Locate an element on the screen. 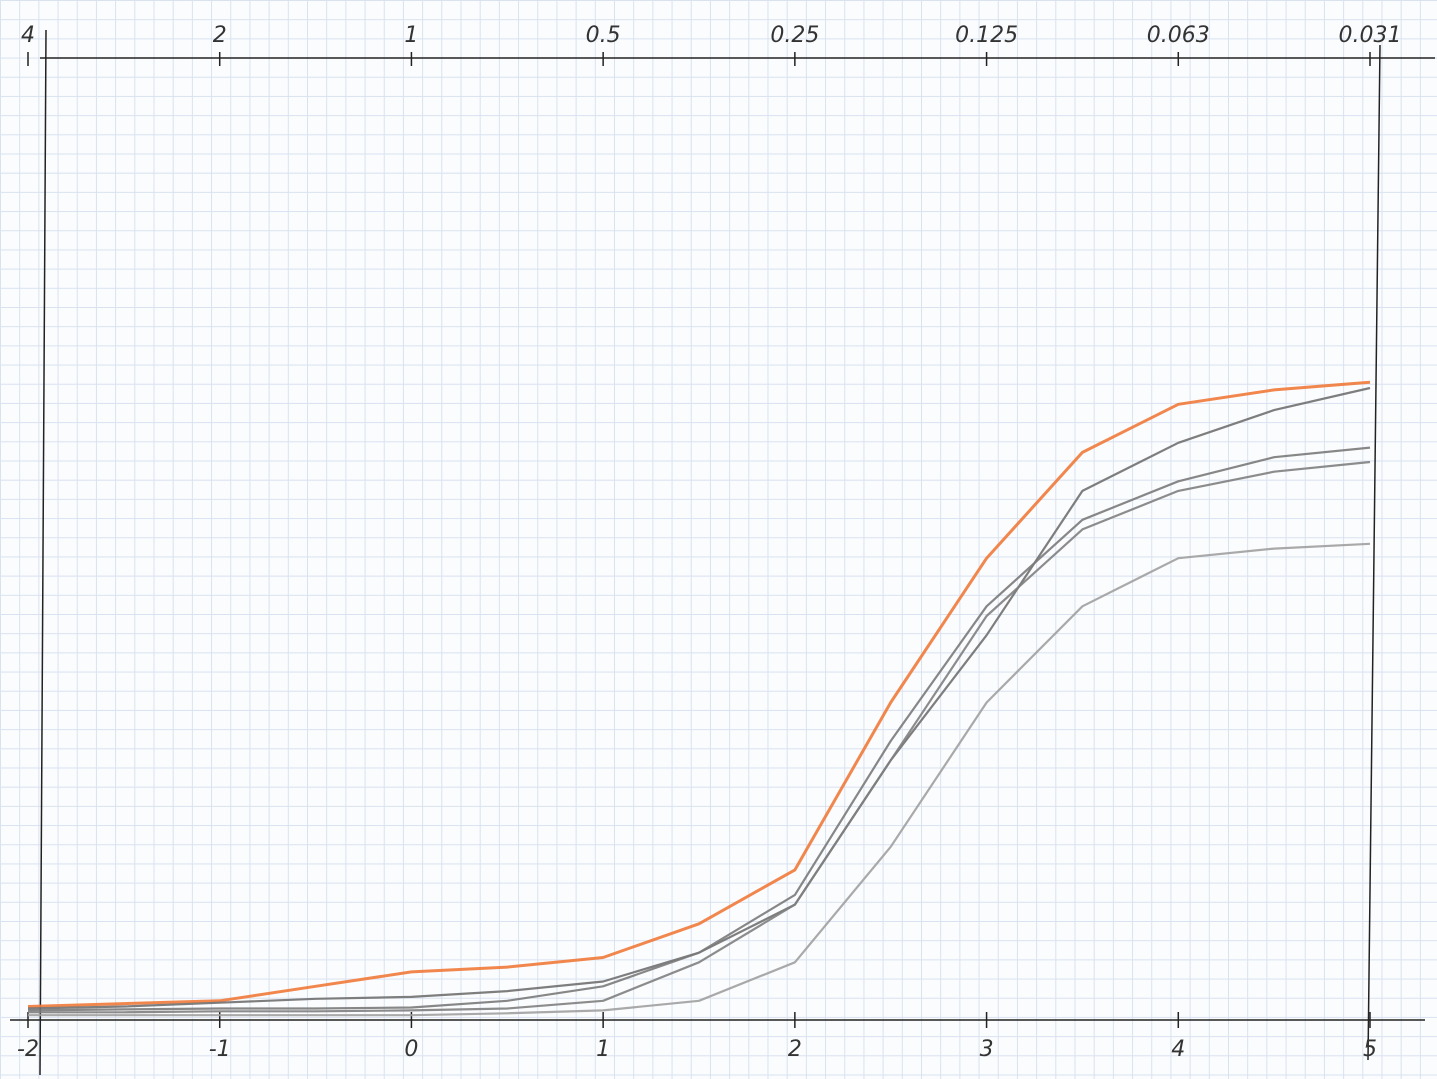 The image size is (1437, 1079). x-tick-label: 5 is located at coordinates (1370, 1049).